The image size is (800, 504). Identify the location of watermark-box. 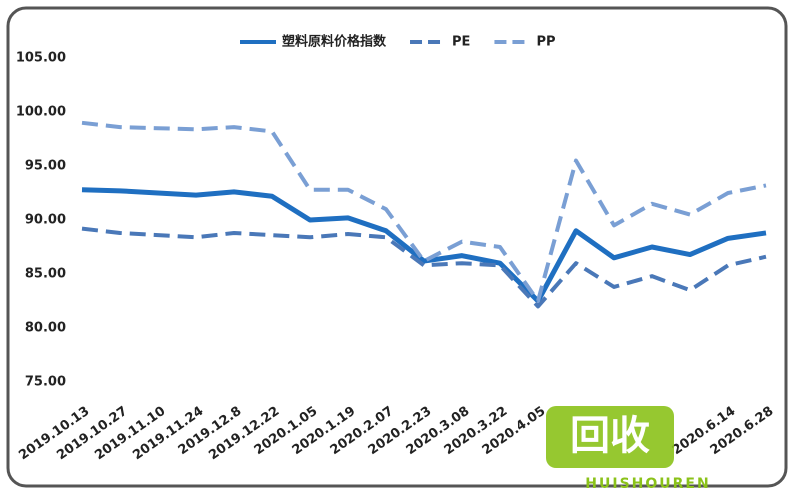
(610, 437).